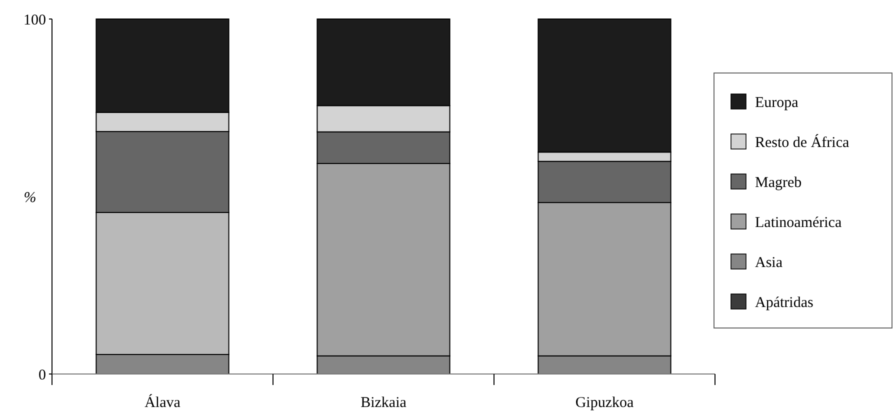 Image resolution: width=895 pixels, height=414 pixels. Describe the element at coordinates (35, 20) in the screenshot. I see `y-tick-label: 100` at that location.